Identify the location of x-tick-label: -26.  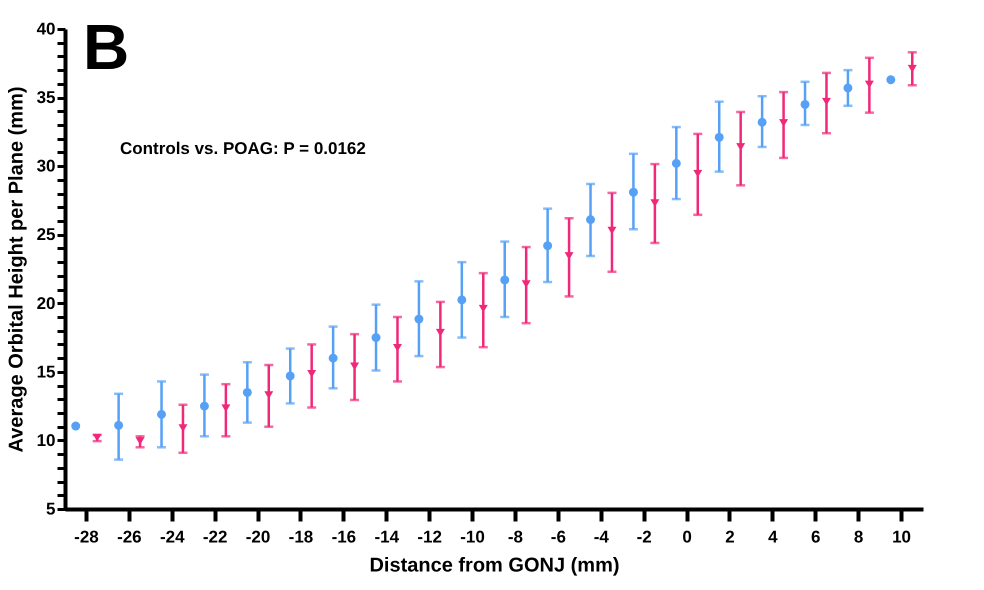
(129, 537).